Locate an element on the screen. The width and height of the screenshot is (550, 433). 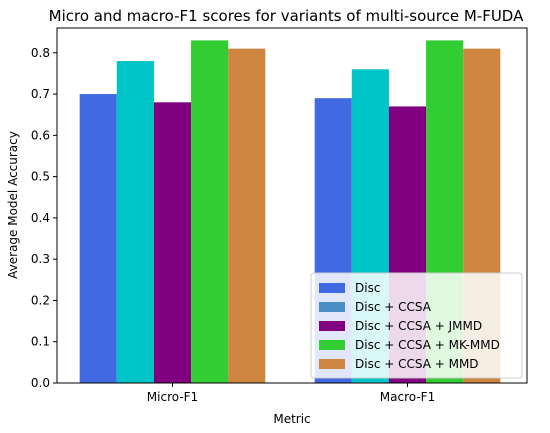
legend-label: Disc is located at coordinates (367, 288).